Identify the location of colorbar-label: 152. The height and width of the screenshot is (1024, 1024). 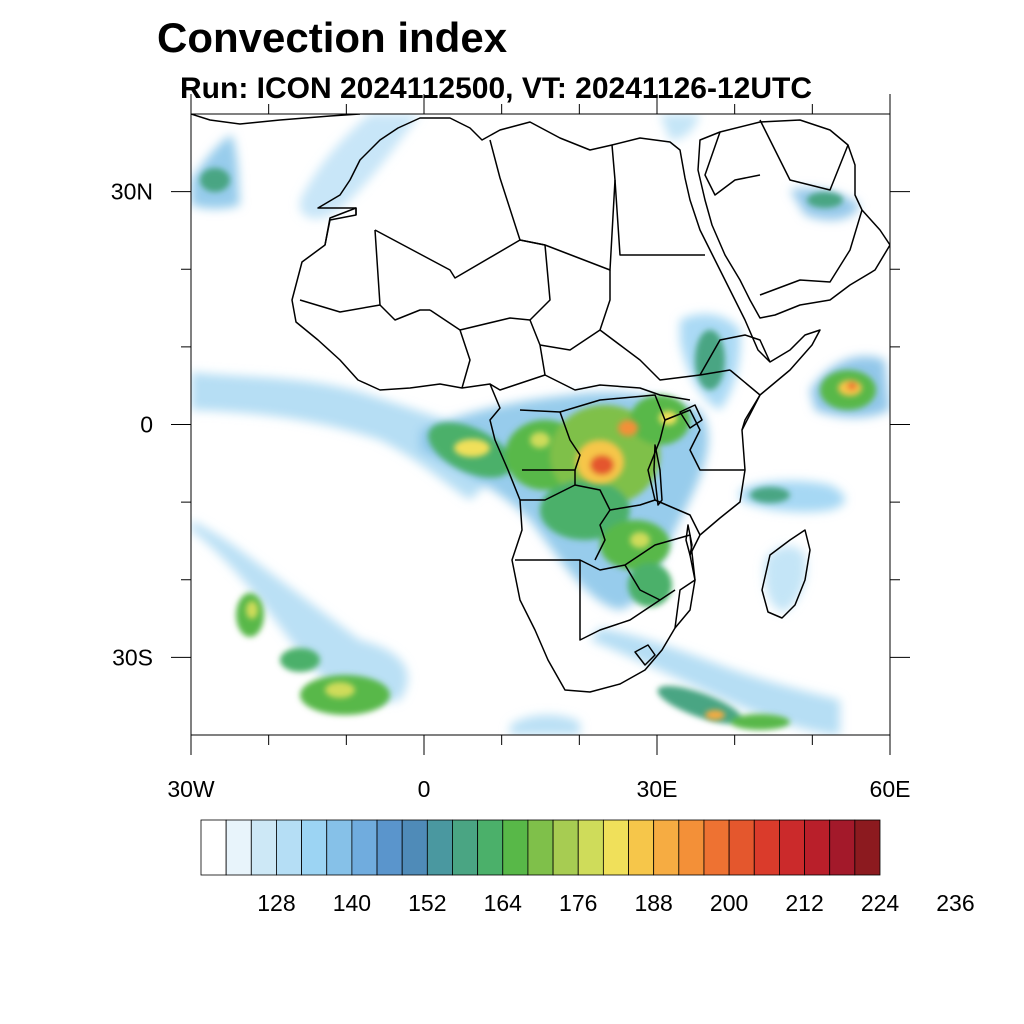
(427, 903).